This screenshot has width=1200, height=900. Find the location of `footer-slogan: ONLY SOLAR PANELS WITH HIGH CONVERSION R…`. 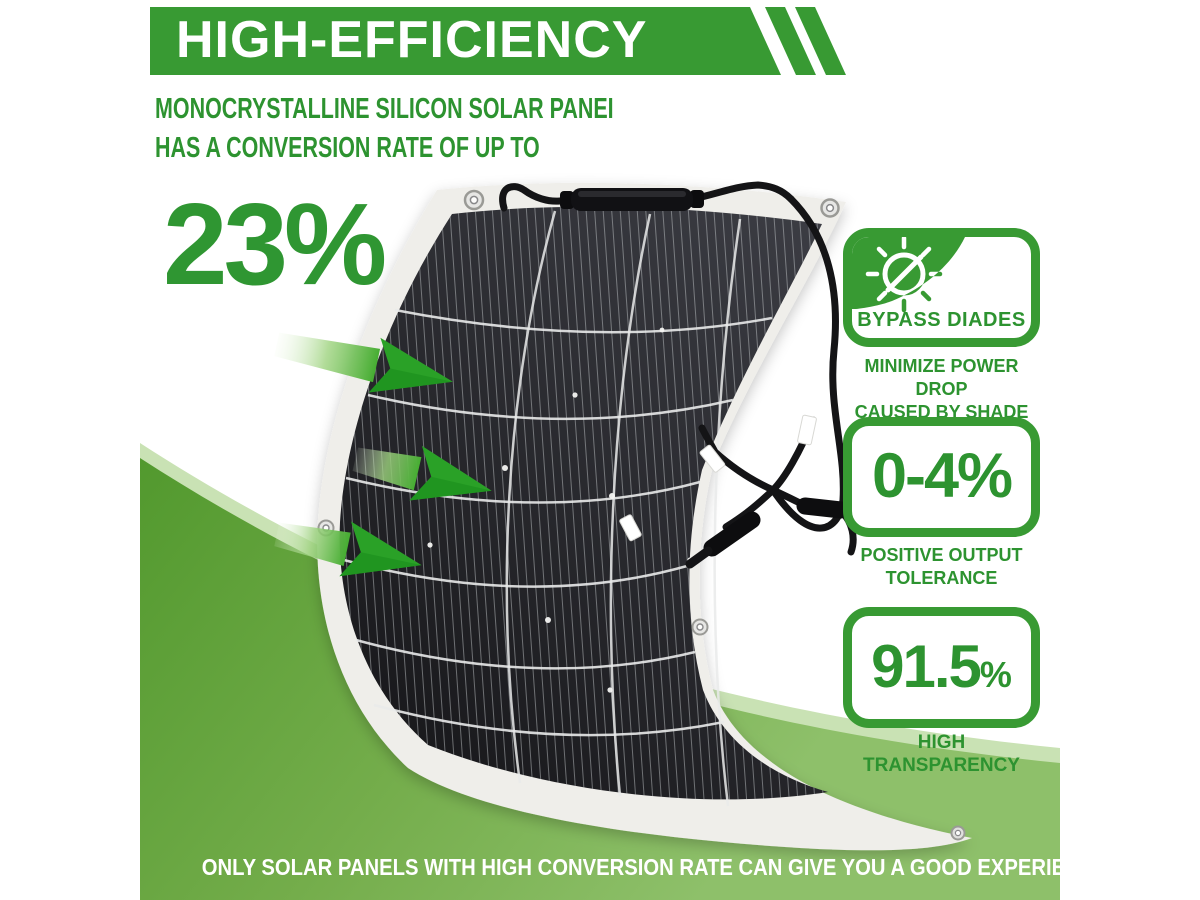

footer-slogan: ONLY SOLAR PANELS WITH HIGH CONVERSION R… is located at coordinates (654, 867).